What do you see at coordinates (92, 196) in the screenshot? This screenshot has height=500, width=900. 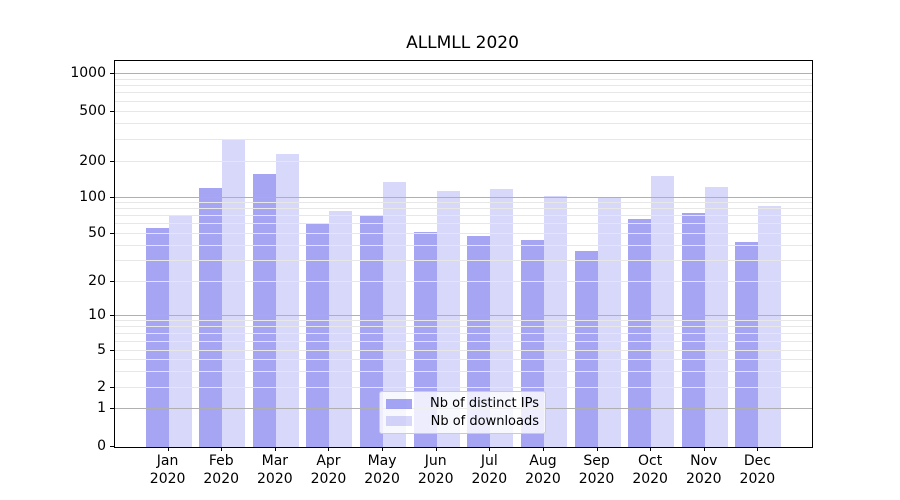 I see `y-tick-label: 100` at bounding box center [92, 196].